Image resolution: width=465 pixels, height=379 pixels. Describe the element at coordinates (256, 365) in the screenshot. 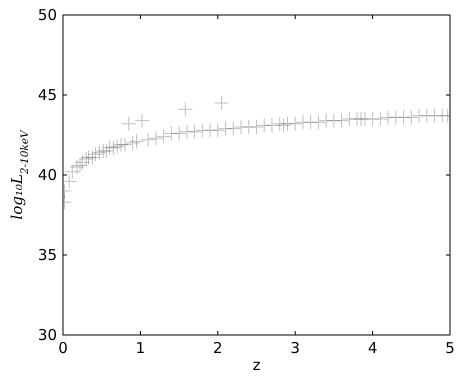

I see `x-axis-title: z` at that location.